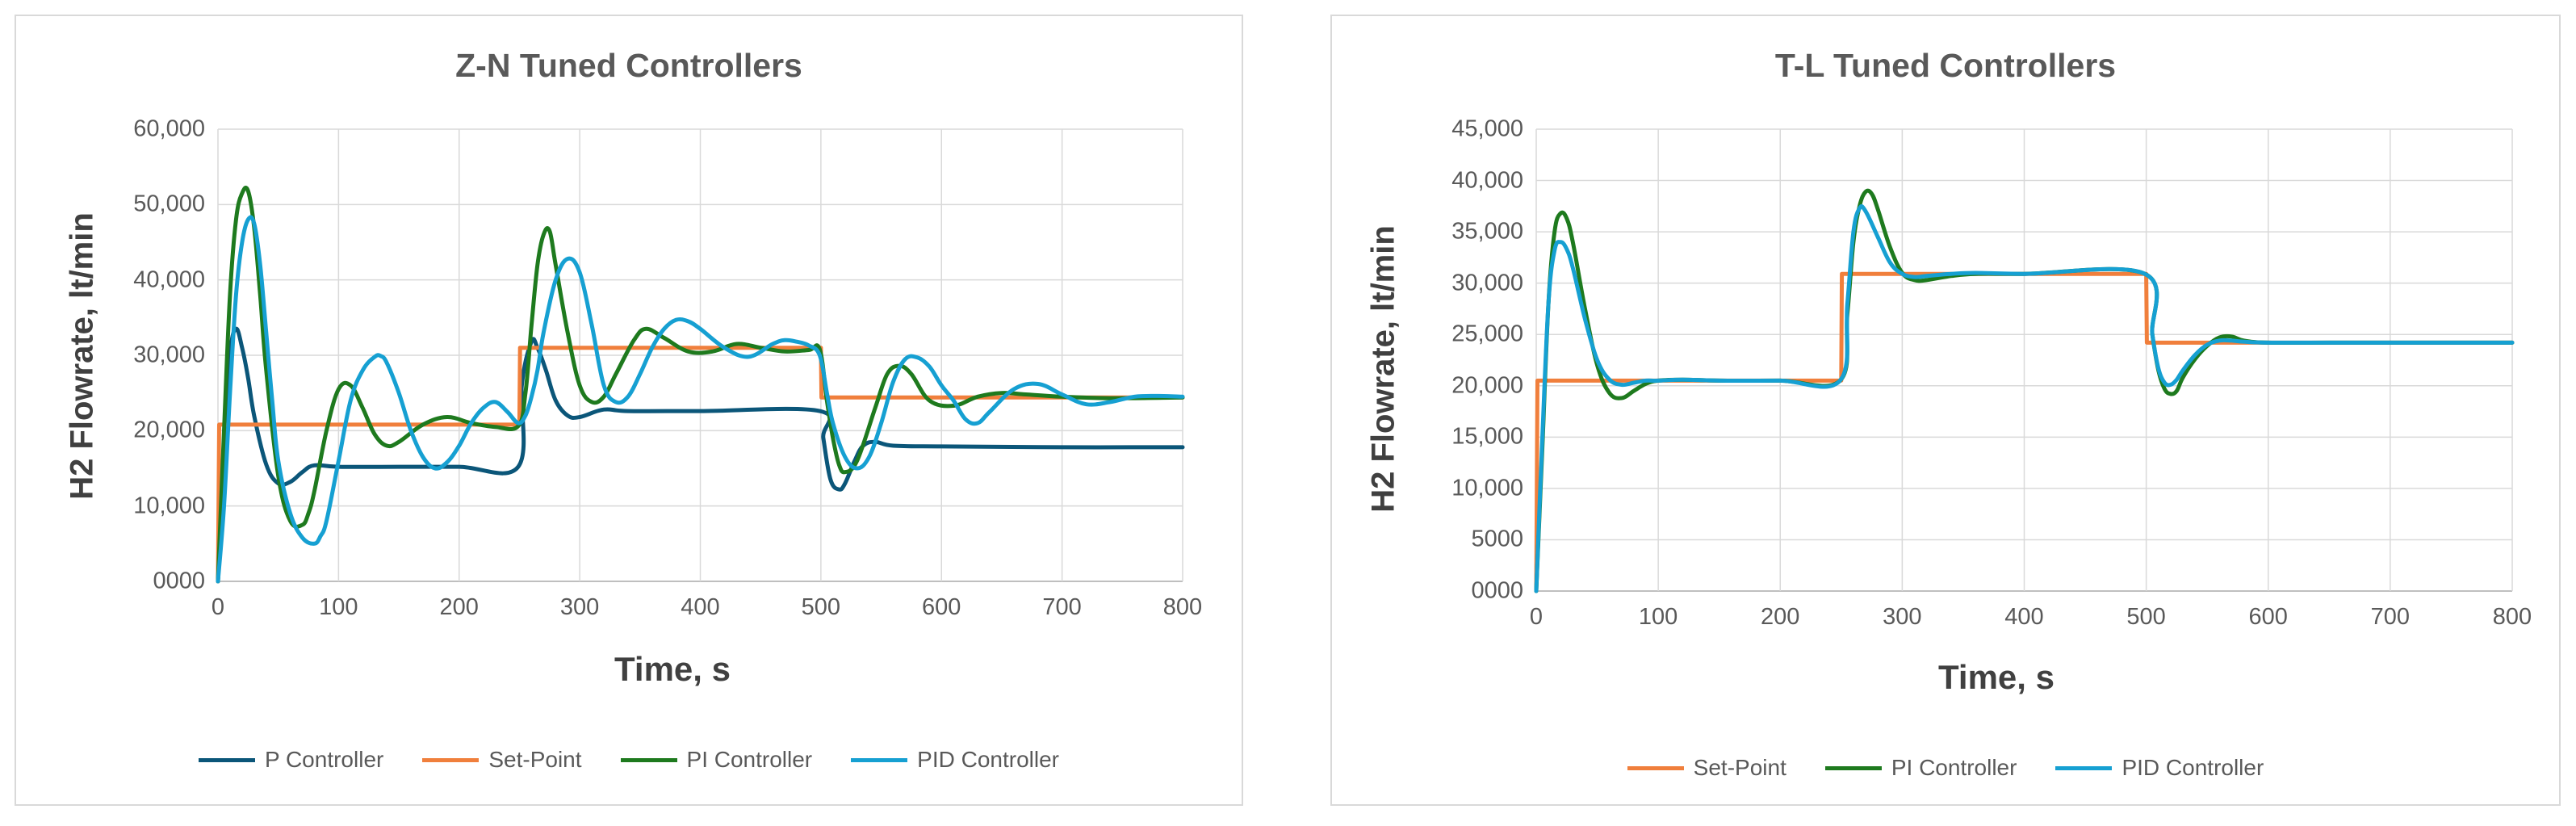  Describe the element at coordinates (1487, 334) in the screenshot. I see `y-tick-label-tl: 25,000` at that location.